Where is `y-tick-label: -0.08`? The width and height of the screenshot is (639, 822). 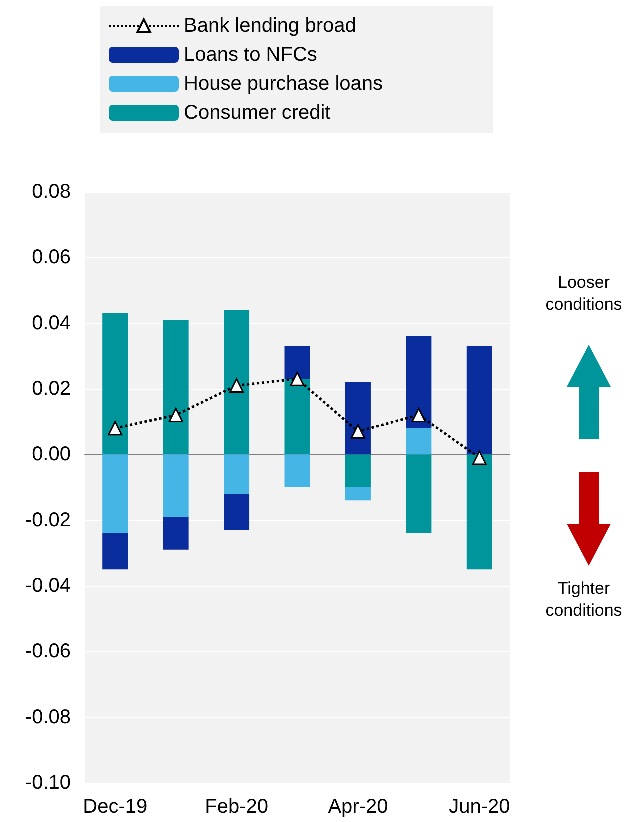
y-tick-label: -0.08 is located at coordinates (48, 717).